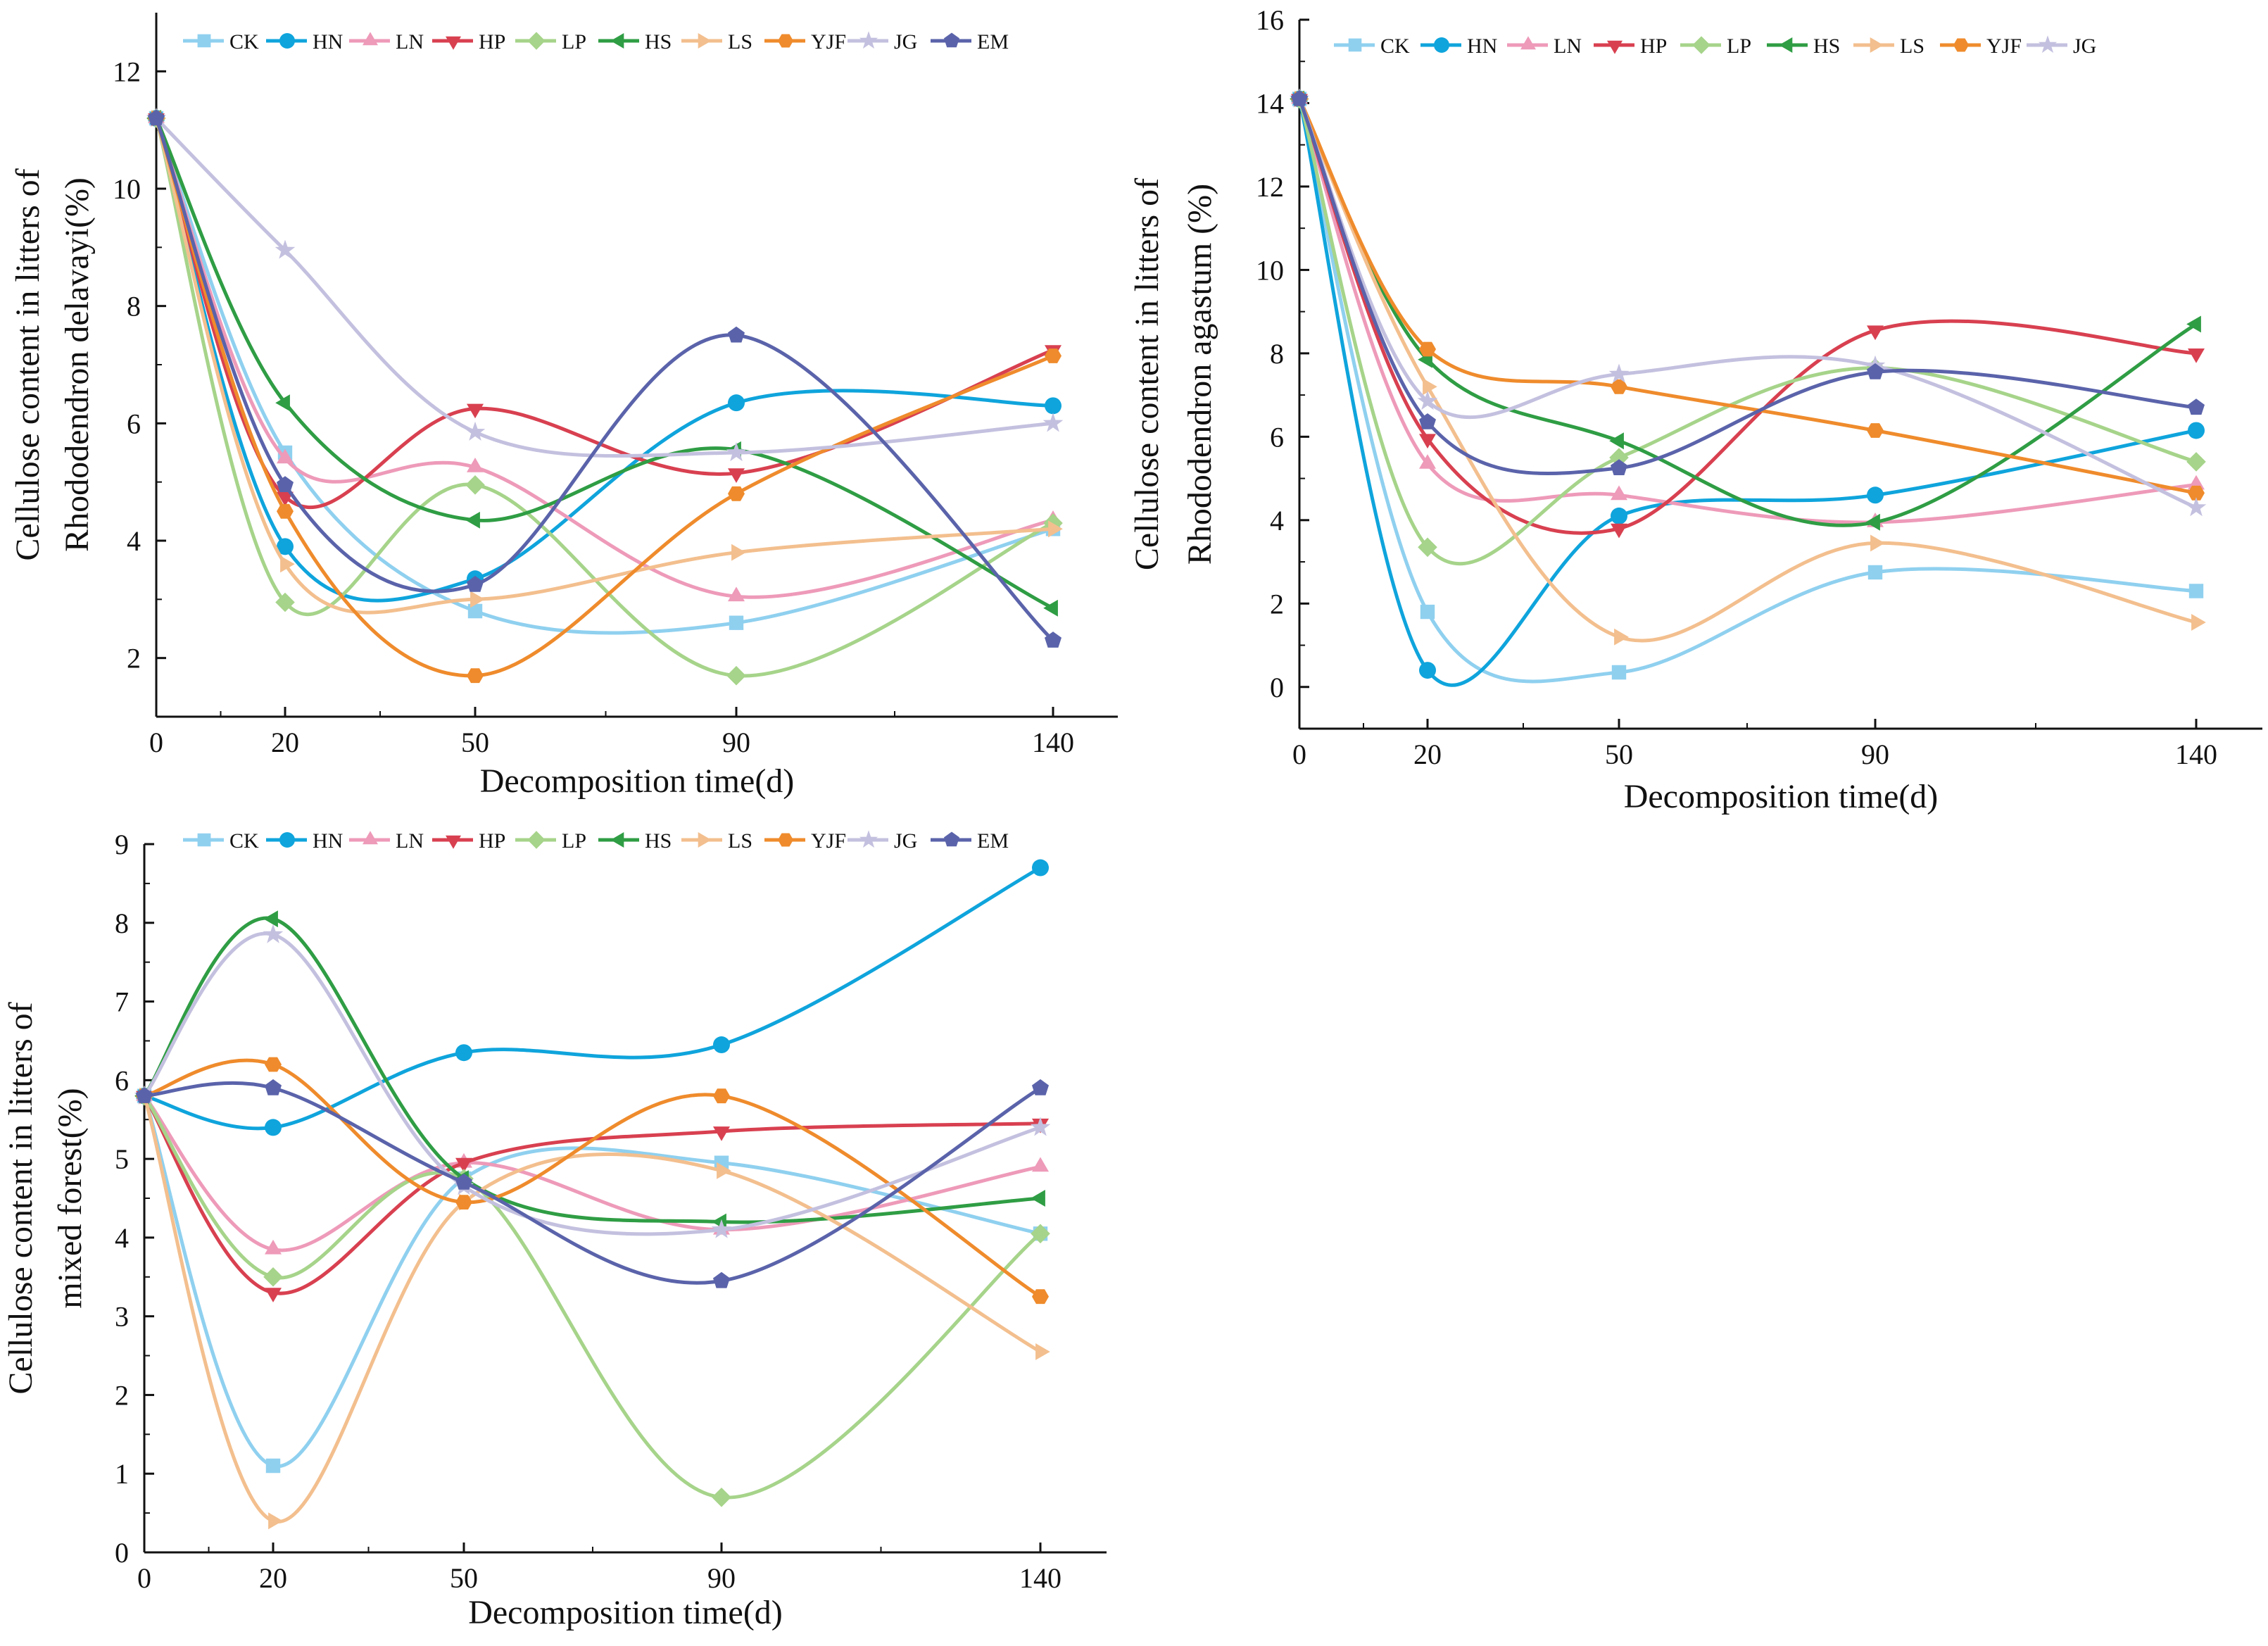 The image size is (2268, 1646). Describe the element at coordinates (736, 743) in the screenshot. I see `x-tick-label: 90` at that location.